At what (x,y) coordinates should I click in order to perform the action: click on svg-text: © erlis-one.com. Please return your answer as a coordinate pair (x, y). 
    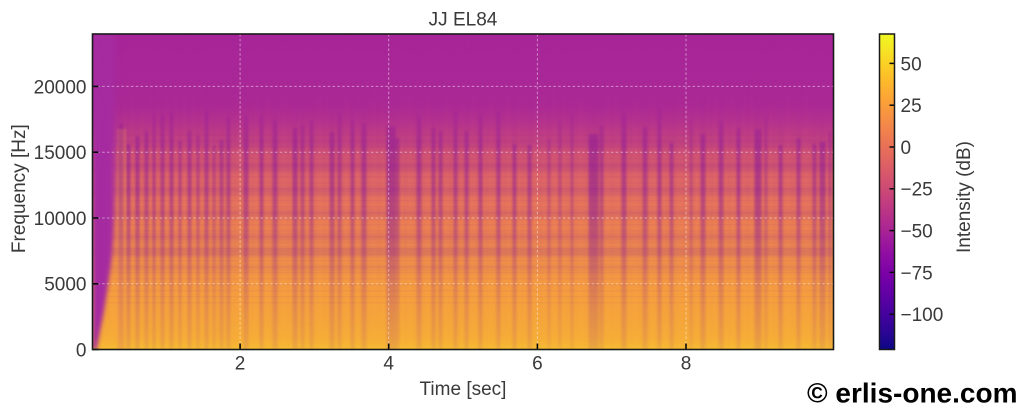
    Looking at the image, I should click on (912, 393).